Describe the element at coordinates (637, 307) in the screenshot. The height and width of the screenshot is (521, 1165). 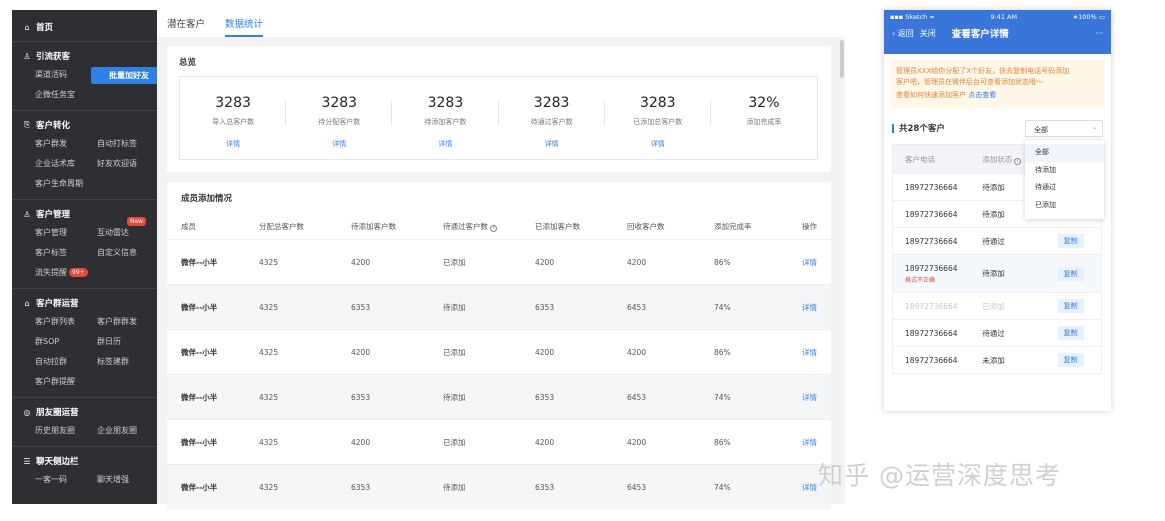
I see `cell: 6453` at that location.